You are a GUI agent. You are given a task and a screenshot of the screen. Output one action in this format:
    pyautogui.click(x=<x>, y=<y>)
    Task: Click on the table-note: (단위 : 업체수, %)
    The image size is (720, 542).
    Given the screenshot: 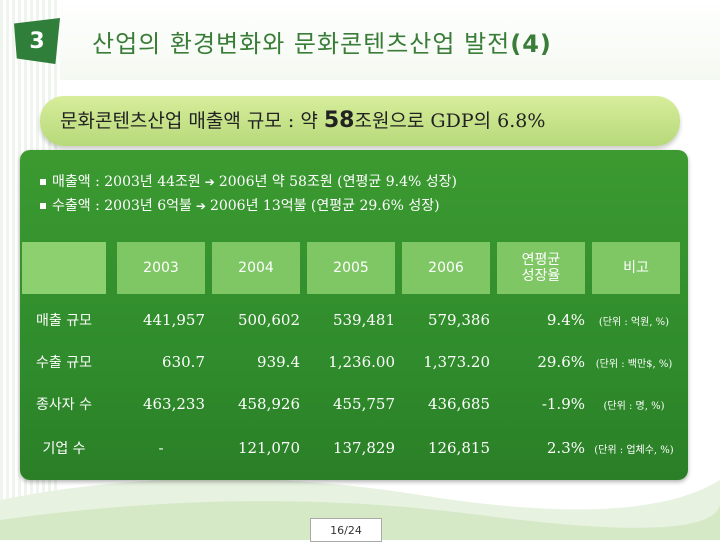 What is the action you would take?
    pyautogui.click(x=634, y=450)
    